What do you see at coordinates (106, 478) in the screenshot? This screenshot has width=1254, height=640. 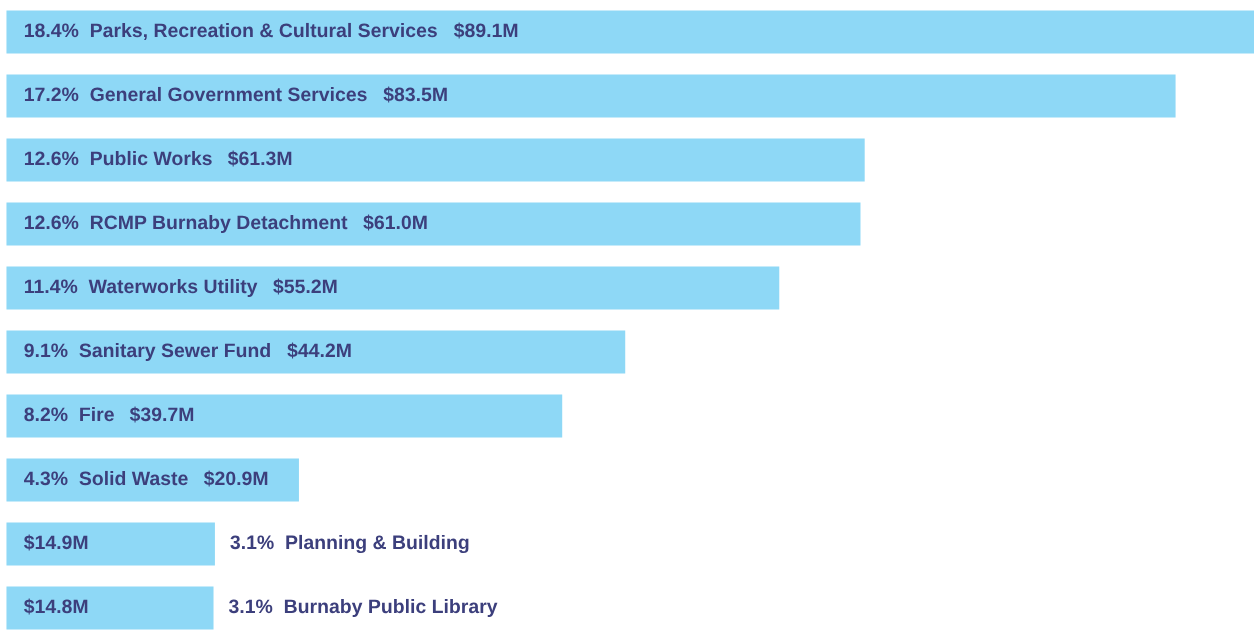 I see `y-tick-label: 4.3% Solid Waste` at bounding box center [106, 478].